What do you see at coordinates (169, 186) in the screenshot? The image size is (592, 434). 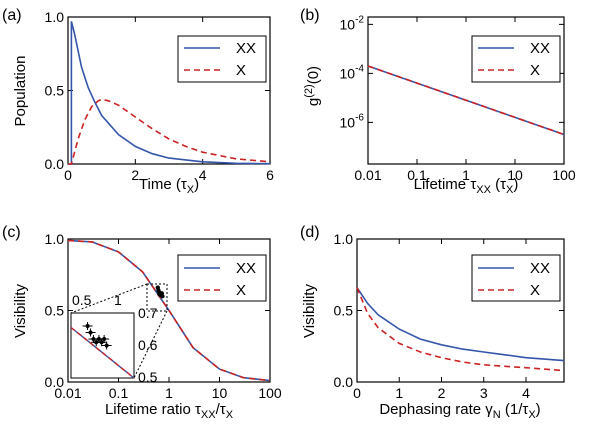 I see `x-axis-label: Time (τX)` at bounding box center [169, 186].